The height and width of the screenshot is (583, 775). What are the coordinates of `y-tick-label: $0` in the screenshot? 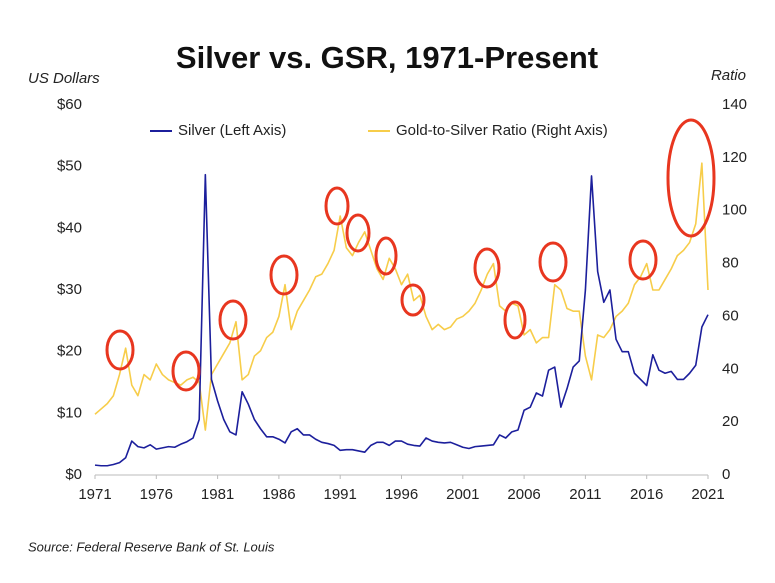 It's located at (73, 474).